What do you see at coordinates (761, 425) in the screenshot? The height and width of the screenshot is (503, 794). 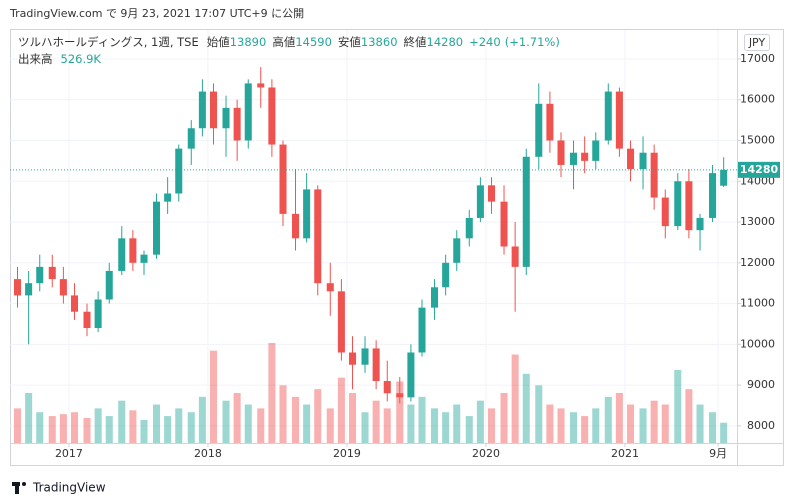 I see `y-tick-label: 8000` at bounding box center [761, 425].